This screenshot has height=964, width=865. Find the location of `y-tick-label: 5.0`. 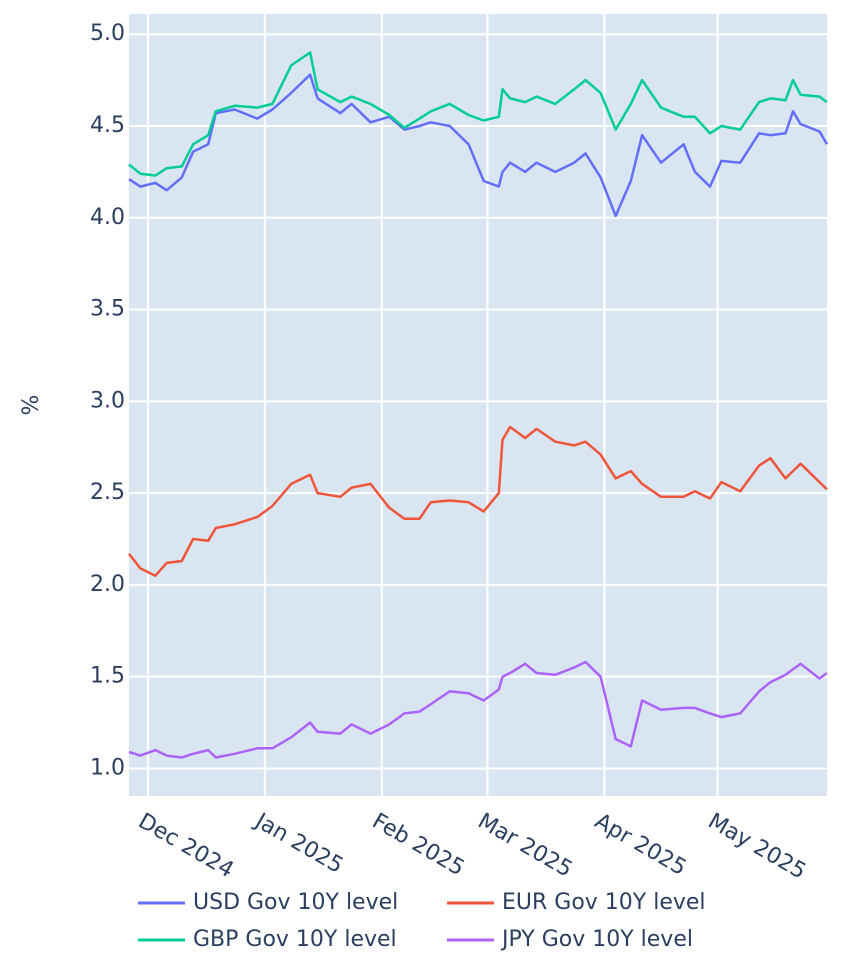

y-tick-label: 5.0 is located at coordinates (107, 33).